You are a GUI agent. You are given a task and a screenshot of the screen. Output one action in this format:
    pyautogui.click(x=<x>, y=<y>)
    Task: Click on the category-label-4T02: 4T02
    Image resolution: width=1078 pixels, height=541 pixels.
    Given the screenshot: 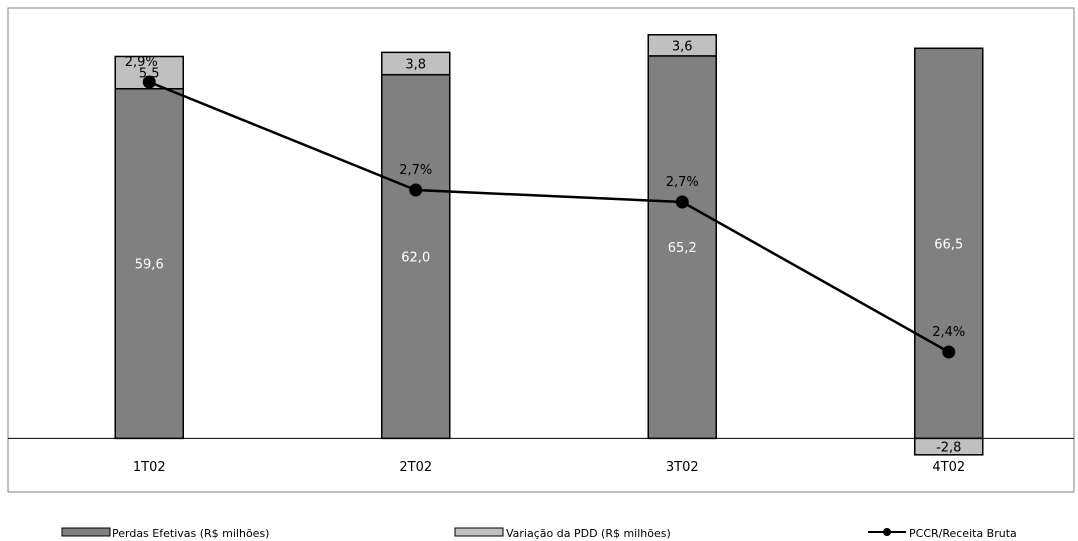 What is the action you would take?
    pyautogui.click(x=948, y=467)
    